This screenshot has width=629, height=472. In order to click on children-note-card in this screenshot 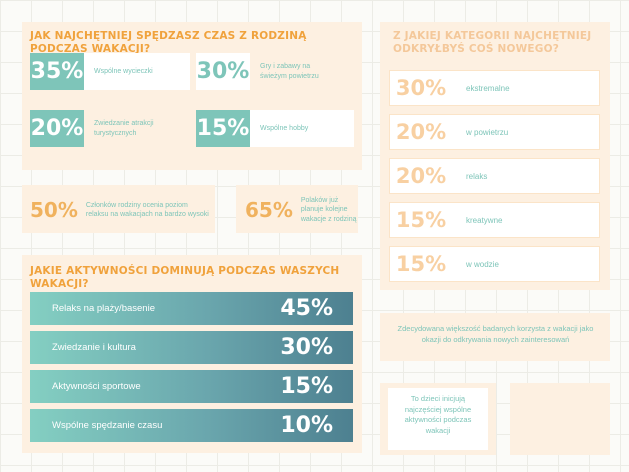, I will do `click(438, 419)`.